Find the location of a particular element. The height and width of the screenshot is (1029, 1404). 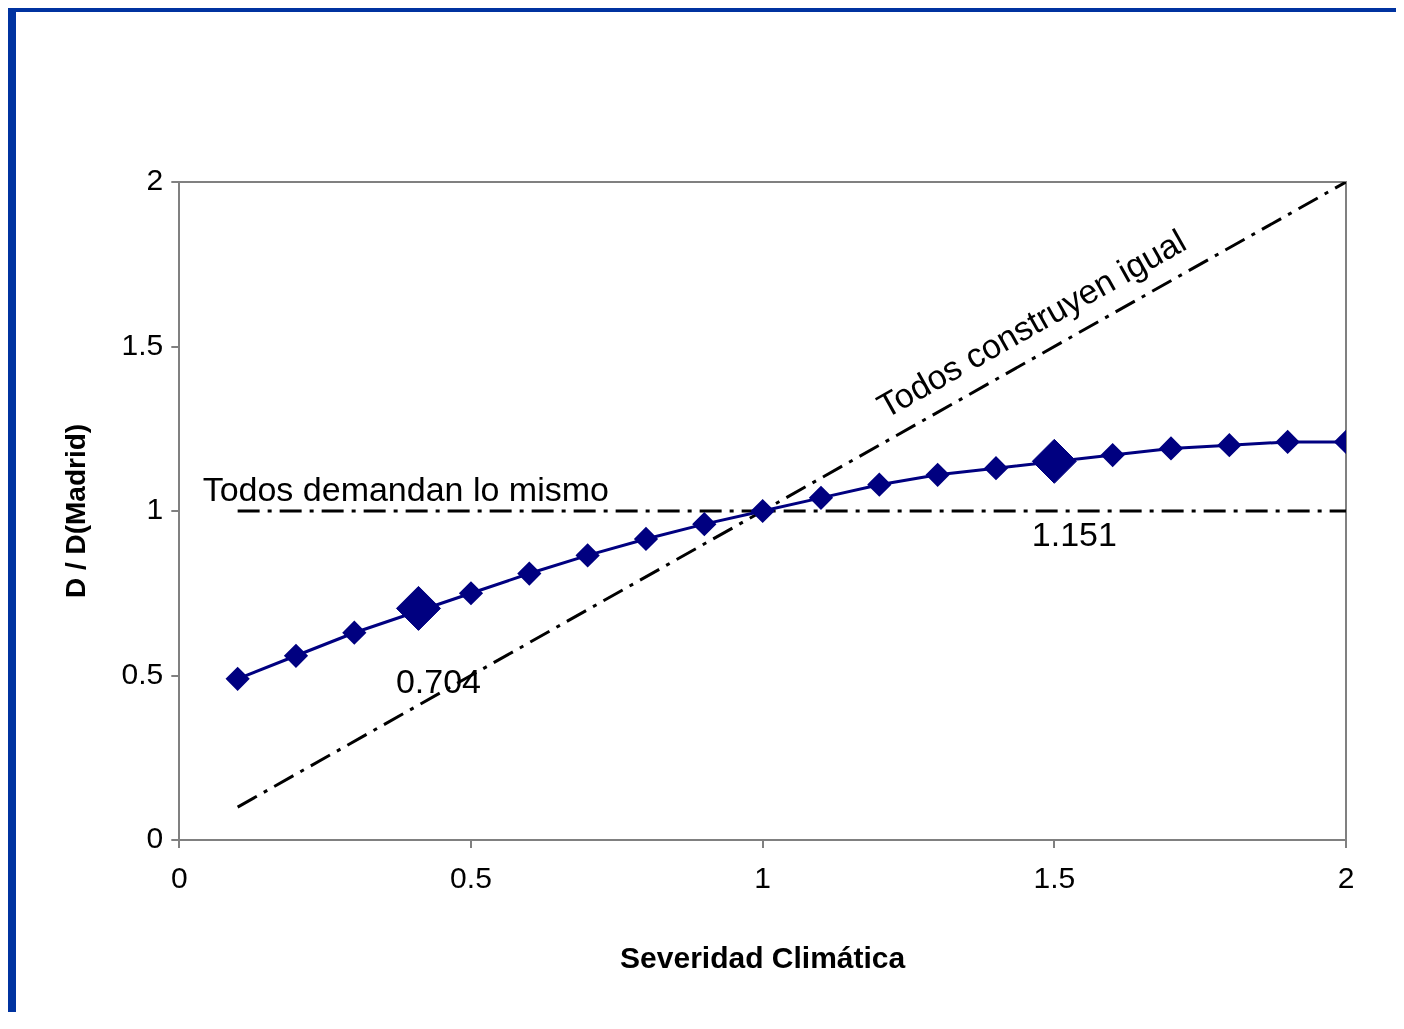

y-tick-label: 1.5 is located at coordinates (142, 344).